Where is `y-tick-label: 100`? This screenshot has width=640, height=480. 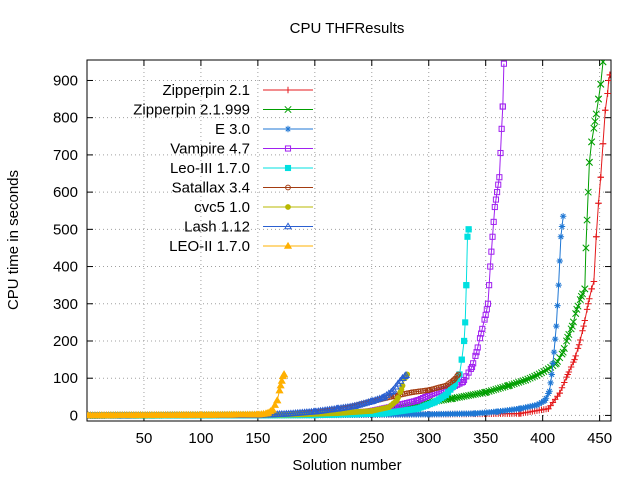 y-tick-label: 100 is located at coordinates (65, 378).